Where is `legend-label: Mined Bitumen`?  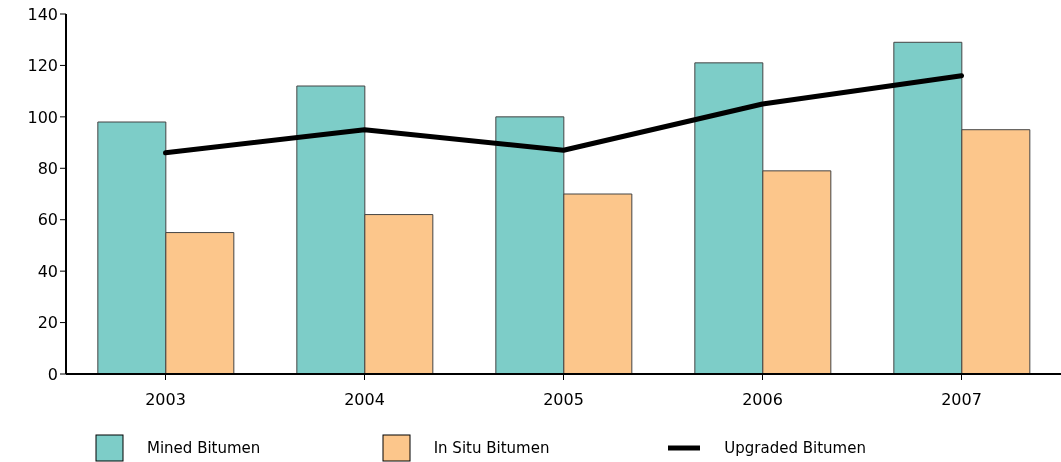 legend-label: Mined Bitumen is located at coordinates (204, 448).